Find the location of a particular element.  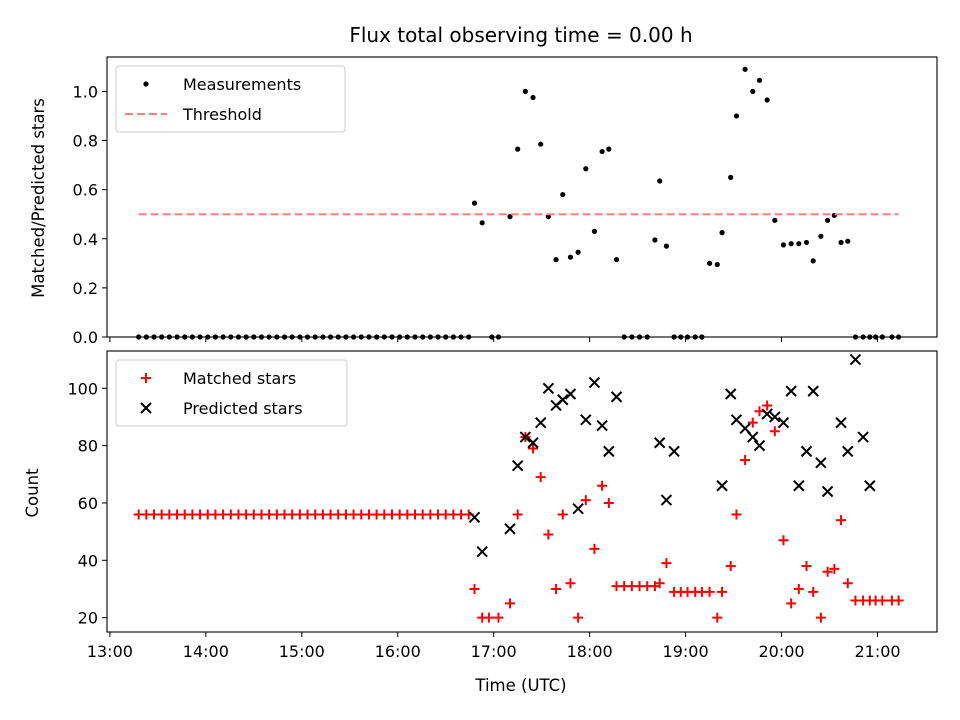

x-tick-label: 21:00 is located at coordinates (877, 651).